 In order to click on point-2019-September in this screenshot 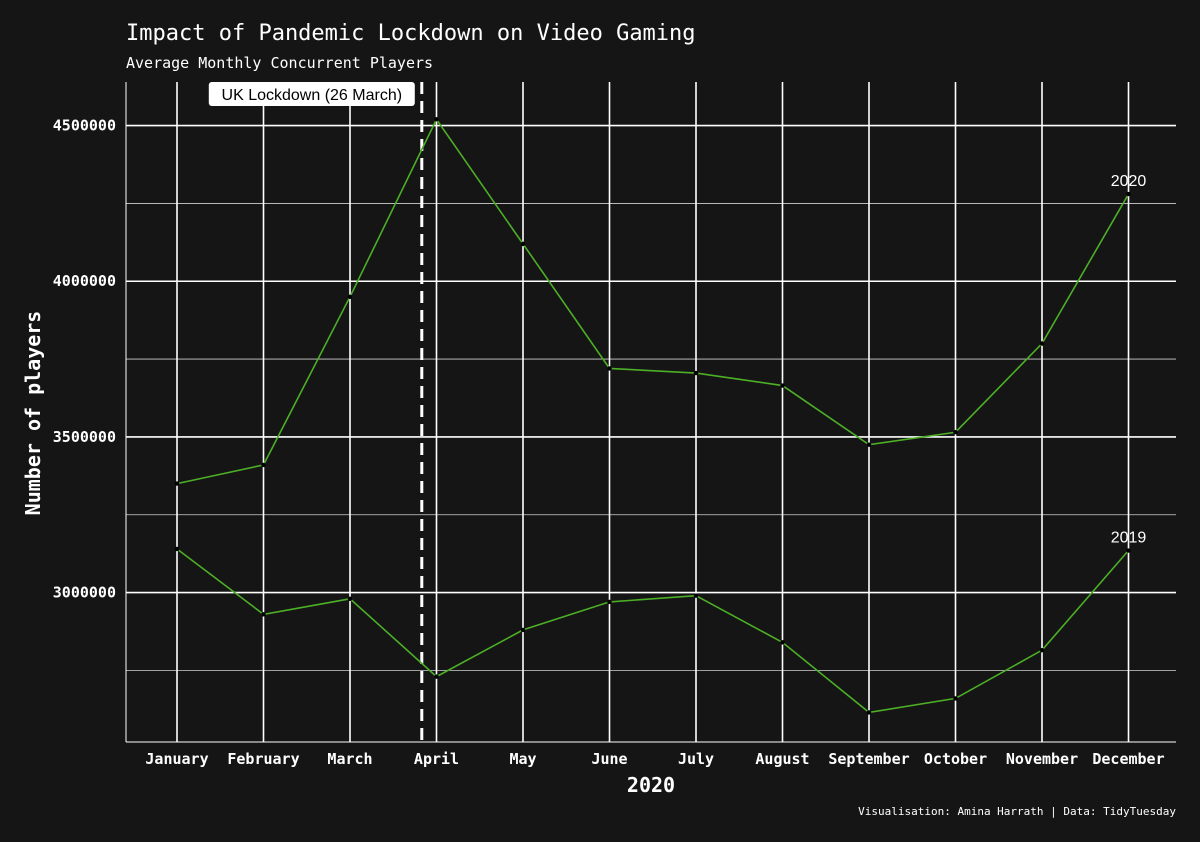, I will do `click(869, 712)`.